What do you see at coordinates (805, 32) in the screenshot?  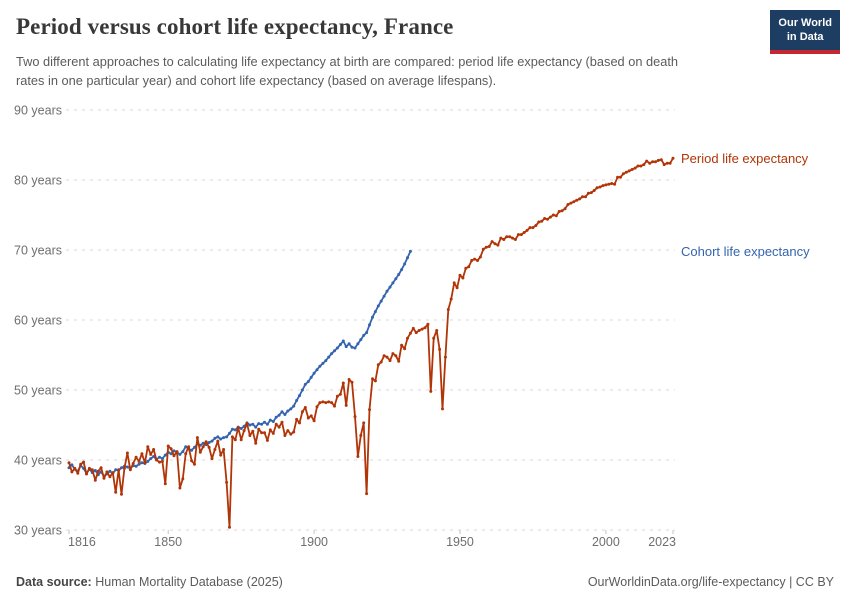 I see `owid-logo: Our World in Data` at bounding box center [805, 32].